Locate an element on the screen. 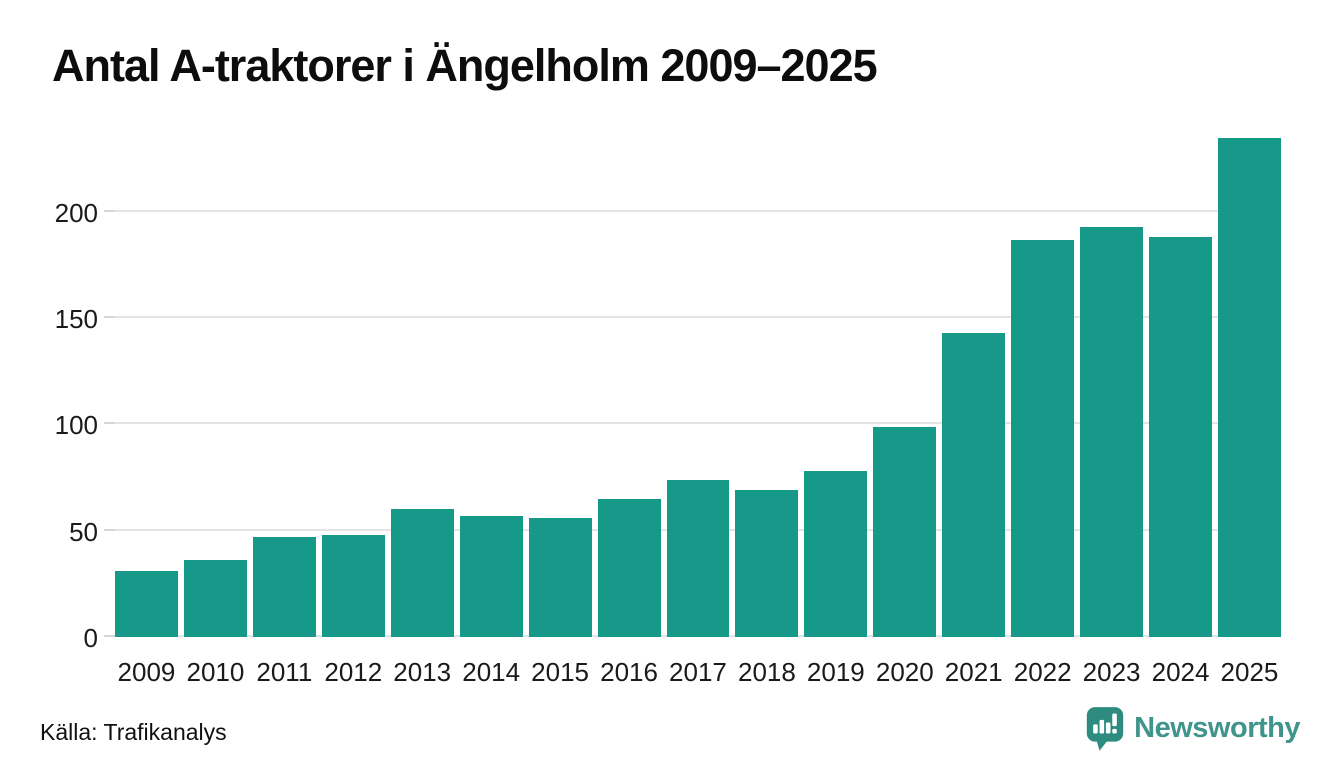 The image size is (1340, 780). bar-2014 is located at coordinates (491, 576).